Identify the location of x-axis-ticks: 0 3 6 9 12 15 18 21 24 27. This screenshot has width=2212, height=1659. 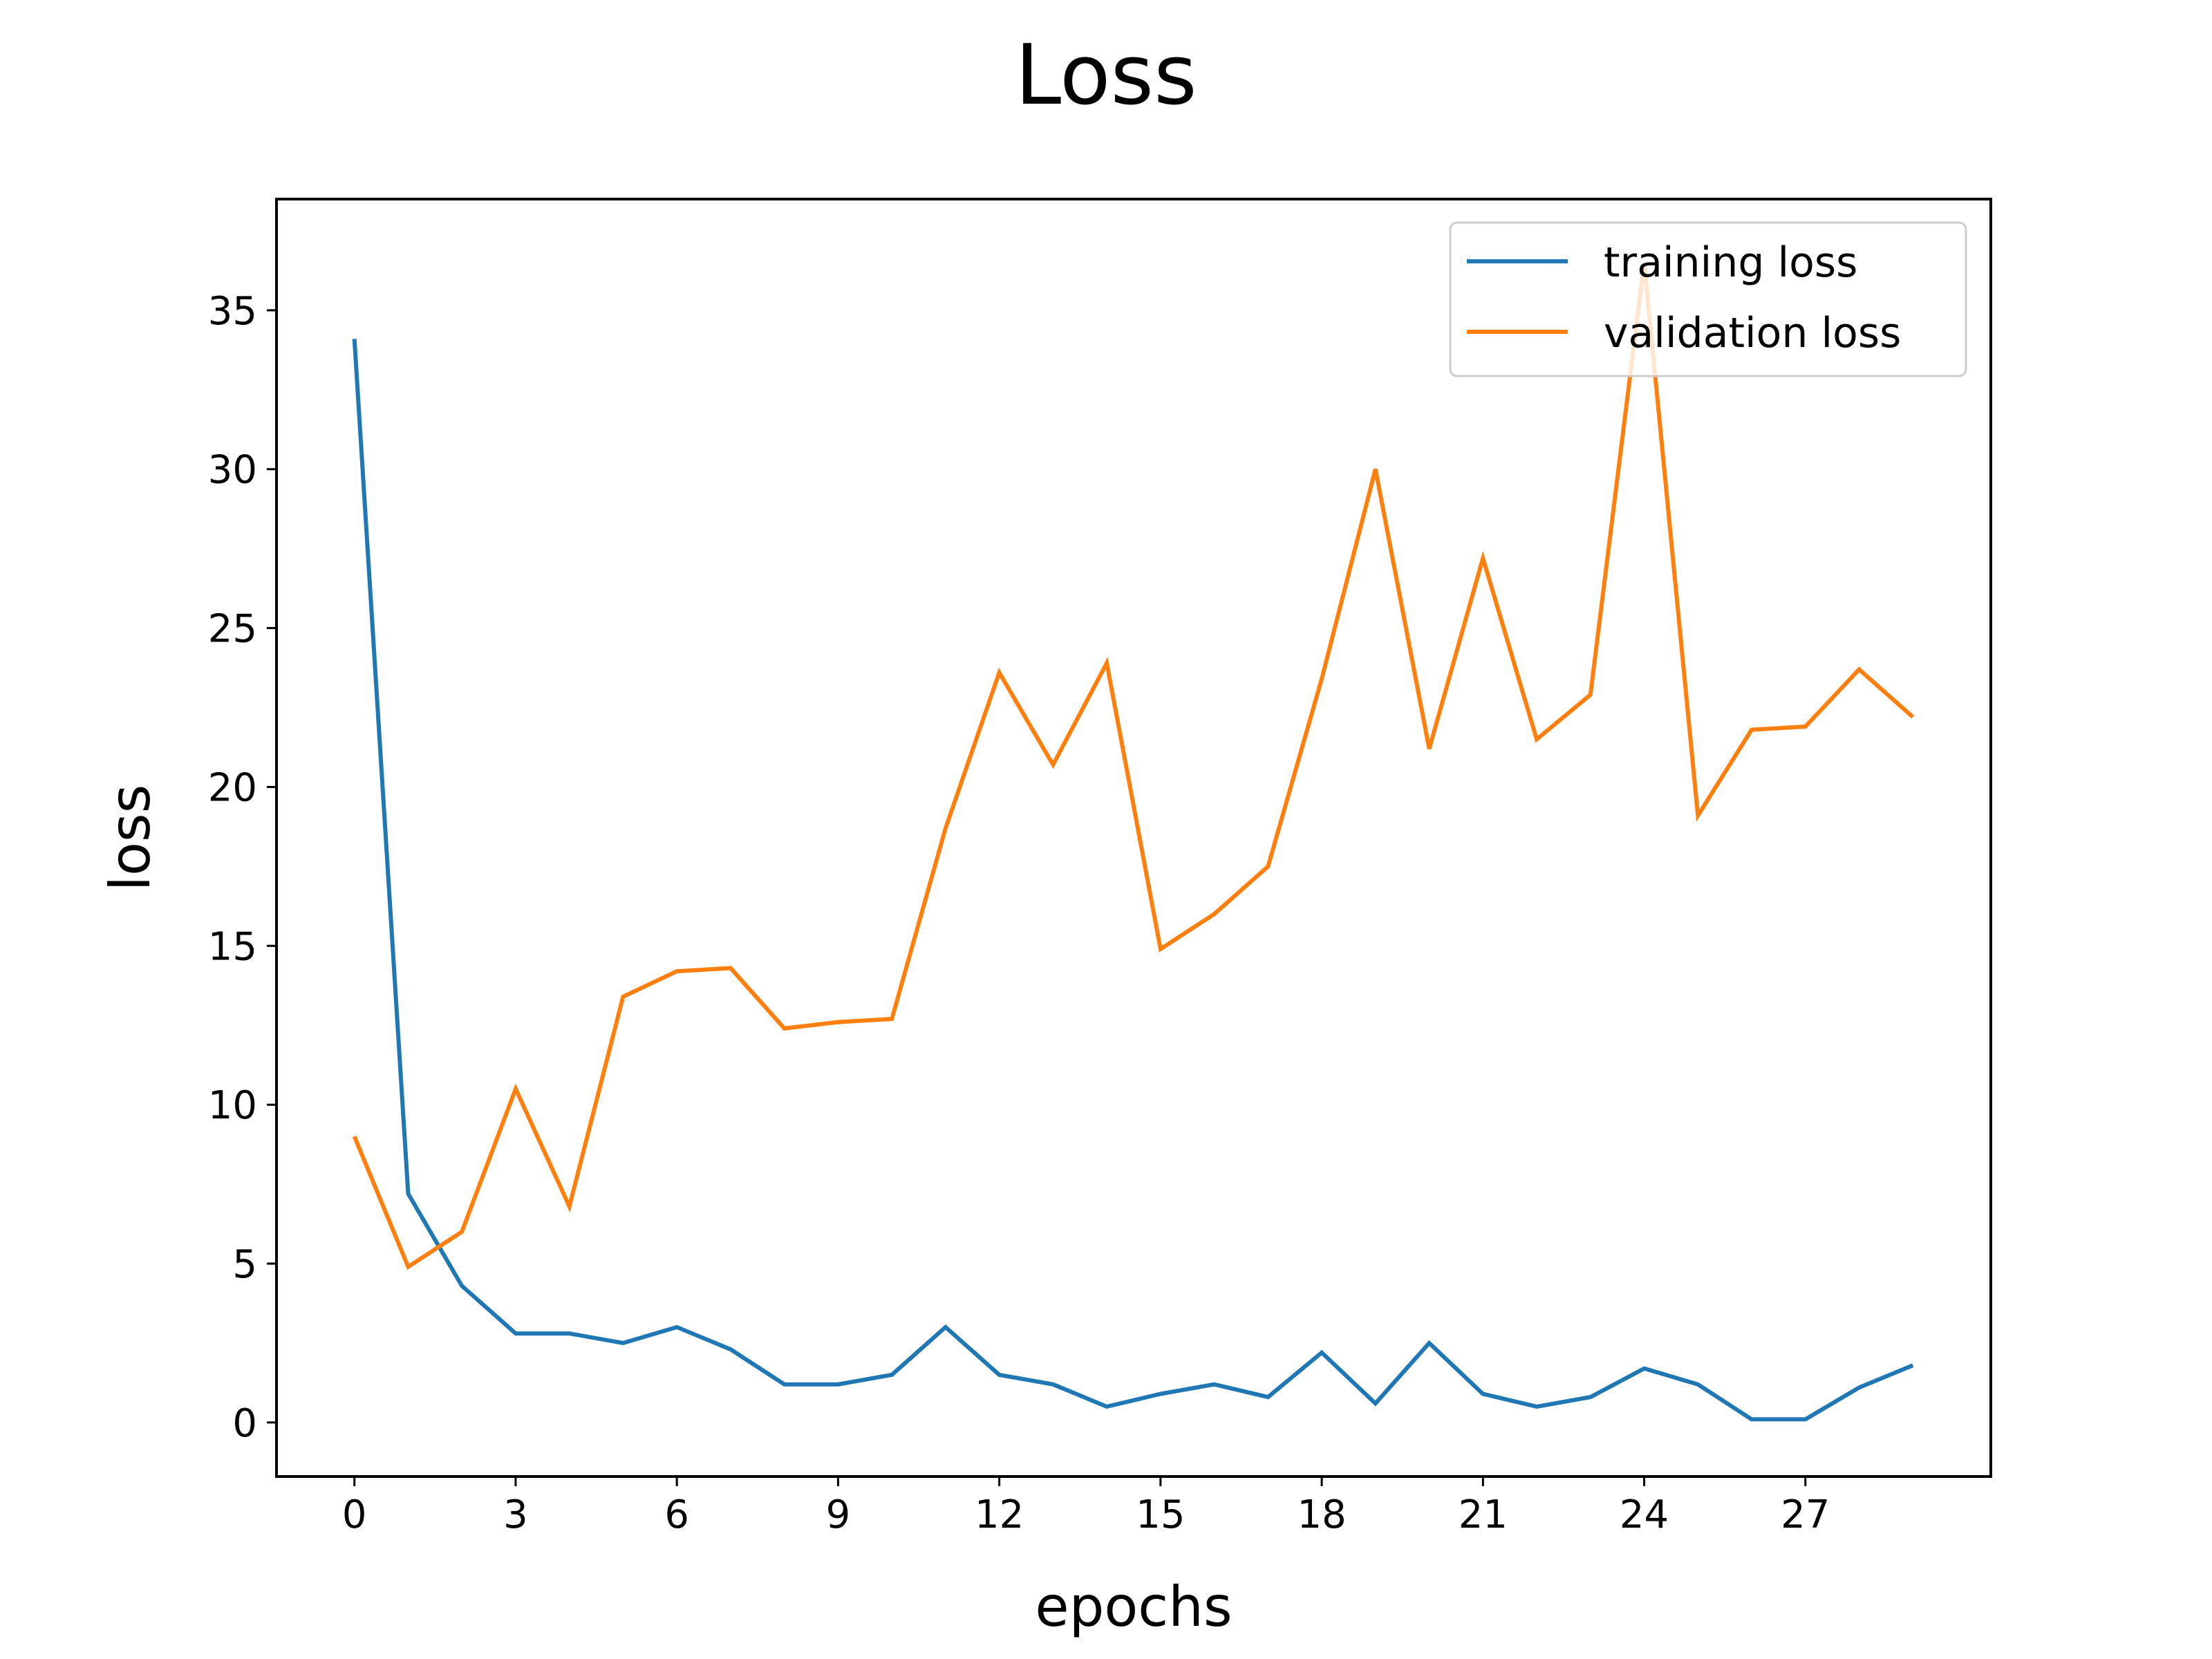
(1086, 1507).